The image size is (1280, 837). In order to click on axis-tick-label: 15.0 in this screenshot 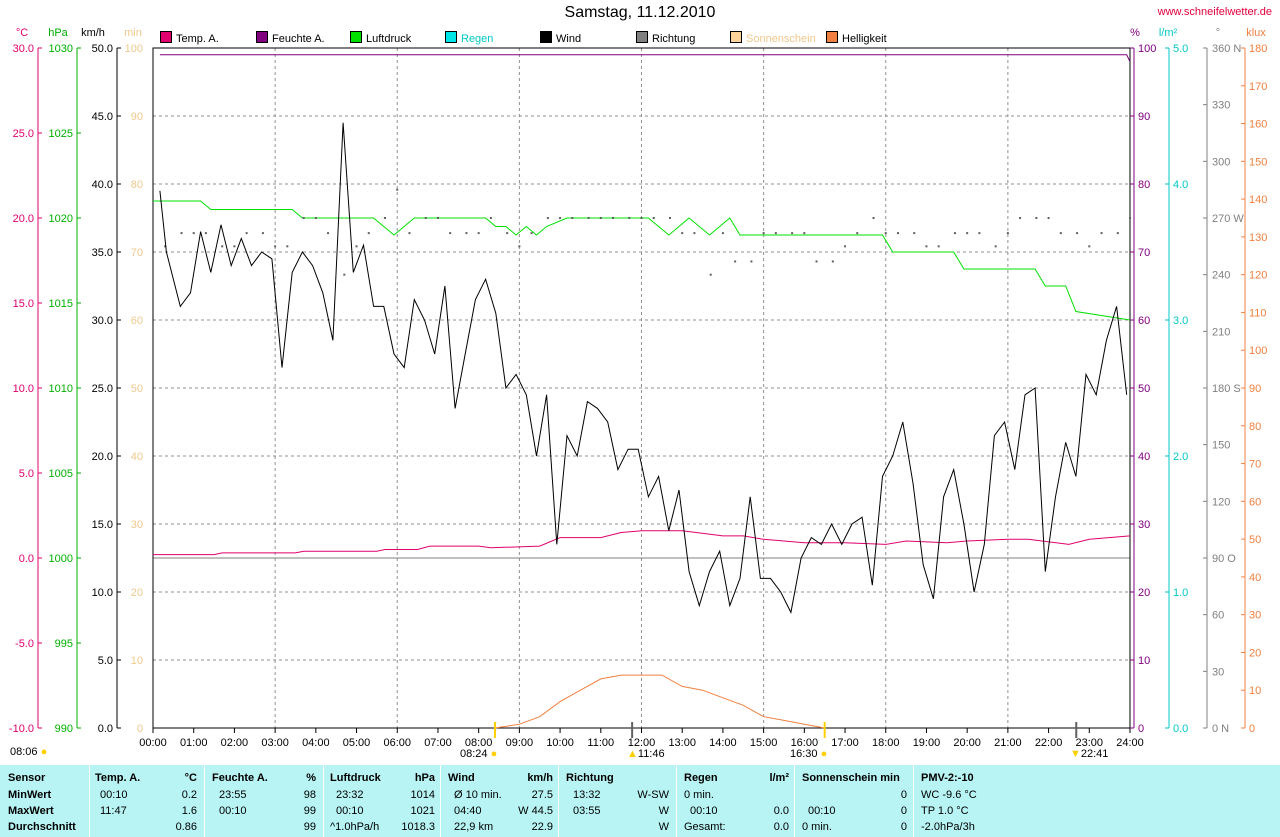, I will do `click(102, 525)`.